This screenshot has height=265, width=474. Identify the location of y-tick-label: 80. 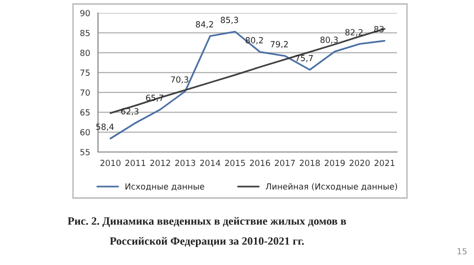
(85, 53).